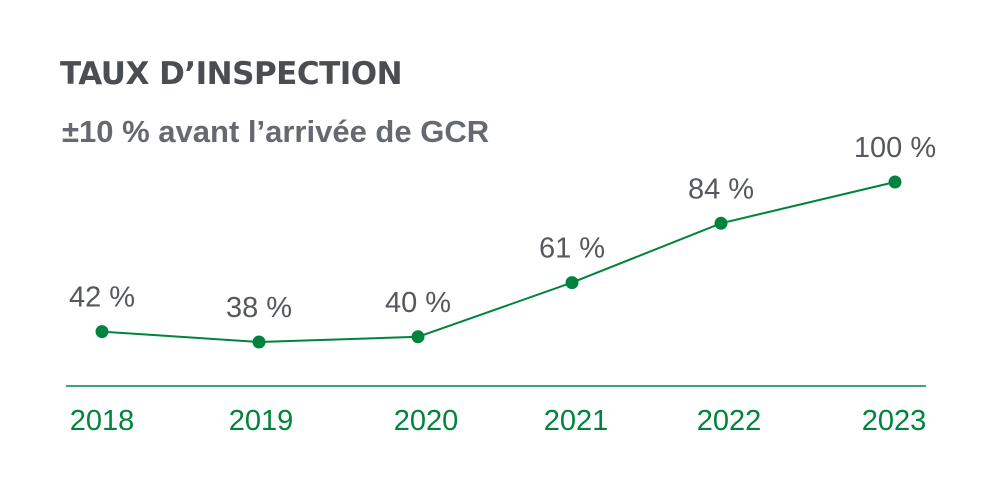 Image resolution: width=999 pixels, height=503 pixels. Describe the element at coordinates (418, 303) in the screenshot. I see `data-label-2020: 40 %` at that location.